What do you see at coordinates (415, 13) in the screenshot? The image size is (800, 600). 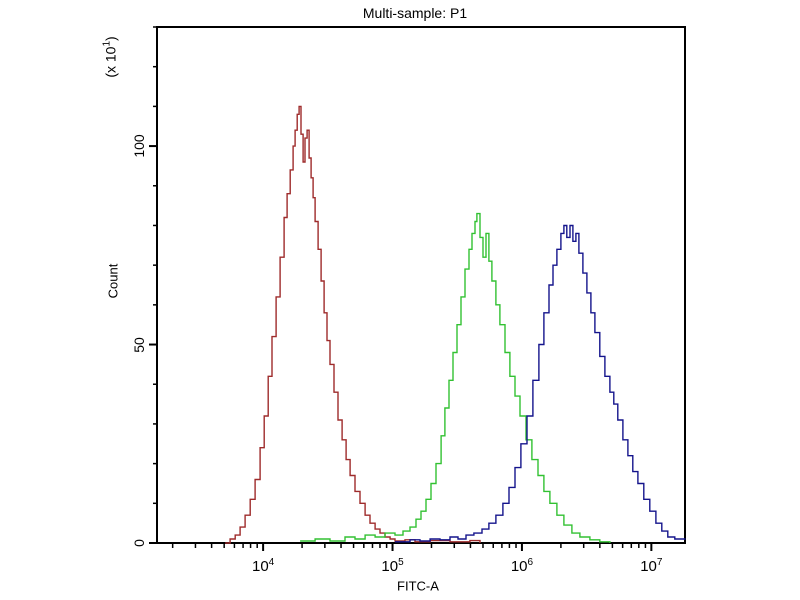 I see `chart-title: Multi-sample: P1` at bounding box center [415, 13].